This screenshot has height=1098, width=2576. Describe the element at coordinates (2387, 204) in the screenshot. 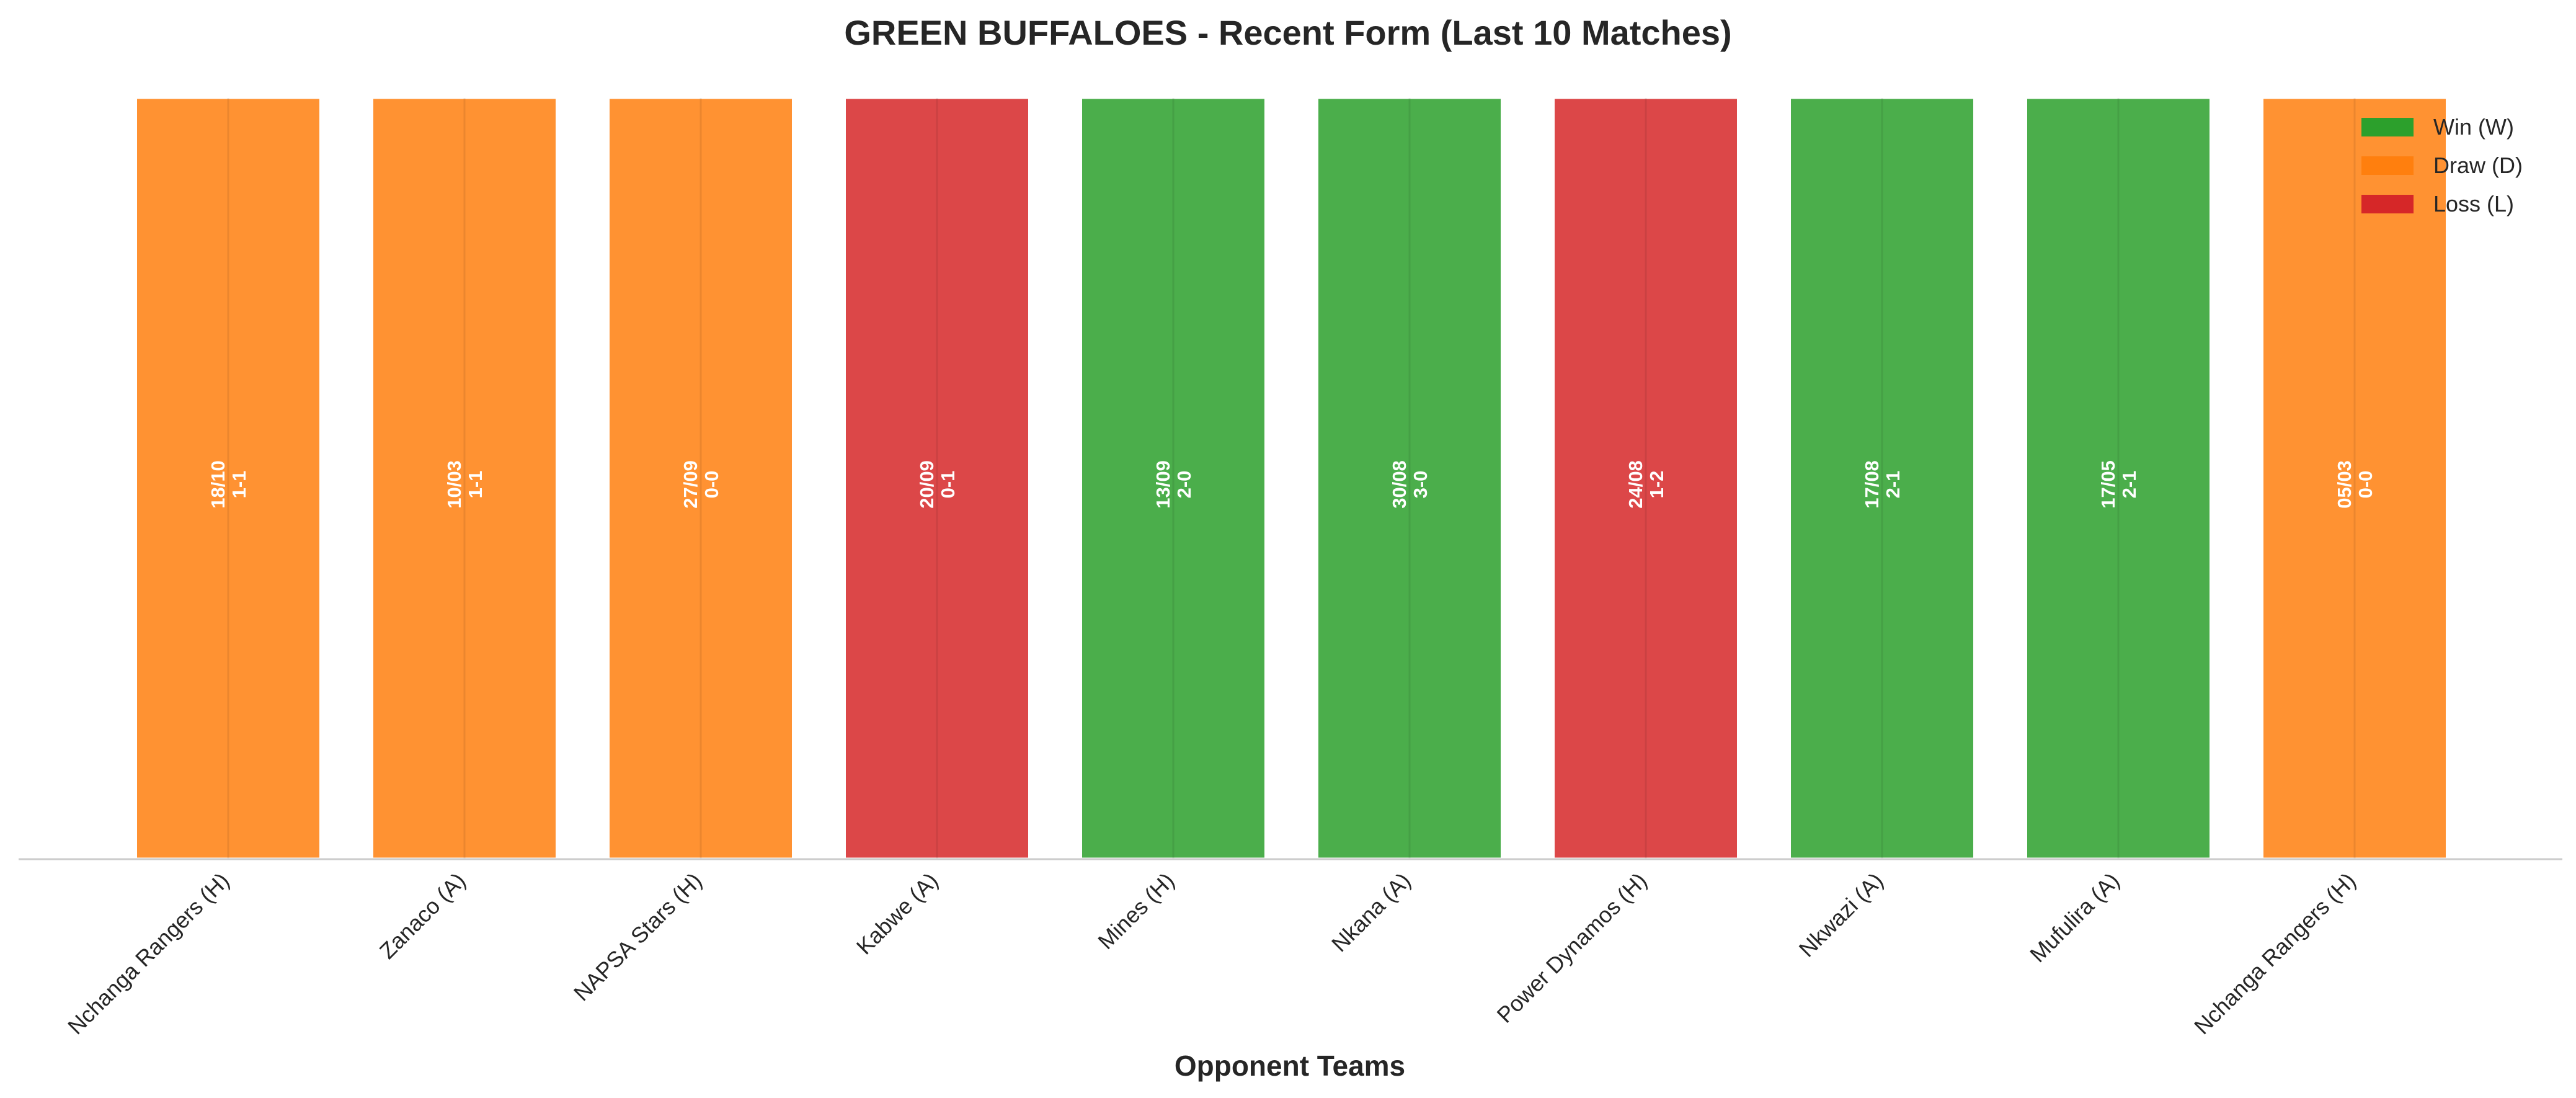

I see `legend-swatch-l` at that location.